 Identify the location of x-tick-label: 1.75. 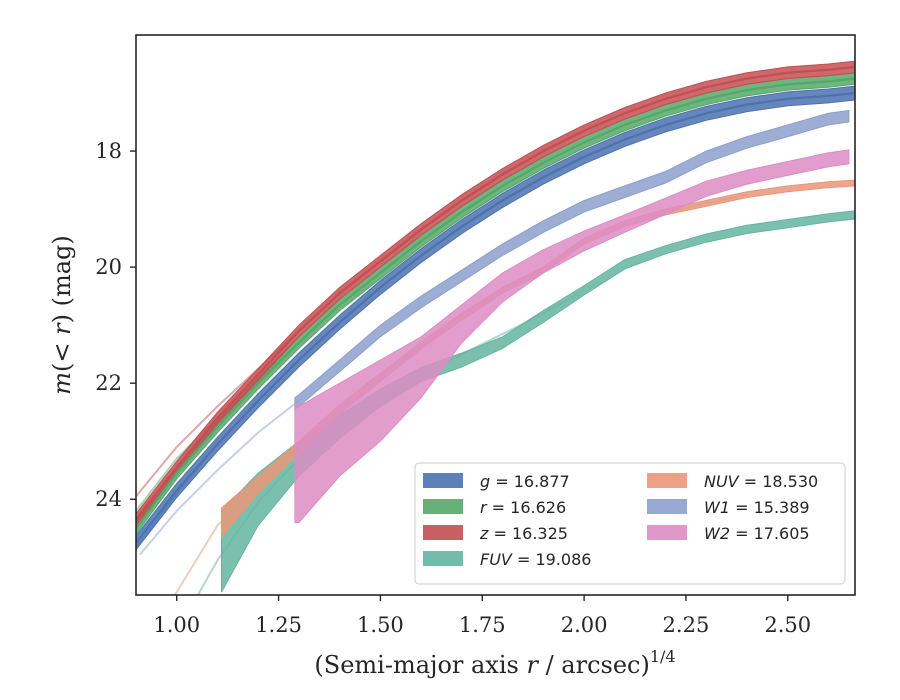
(482, 625).